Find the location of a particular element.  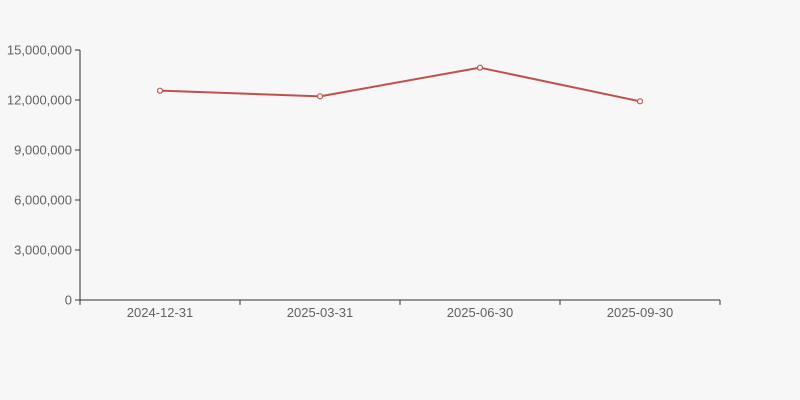

y-axis-label: 0 is located at coordinates (68, 300).